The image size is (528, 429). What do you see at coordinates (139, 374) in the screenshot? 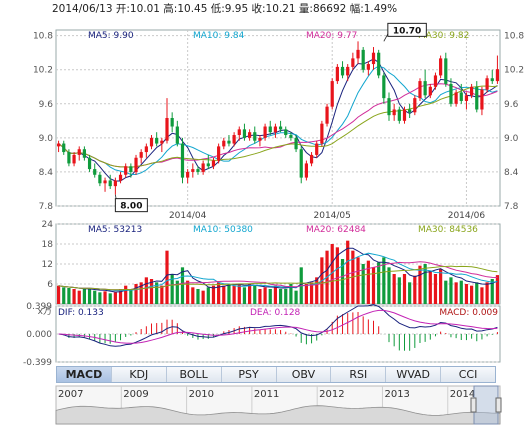
I see `tab-kdj: KDJ` at bounding box center [139, 374].